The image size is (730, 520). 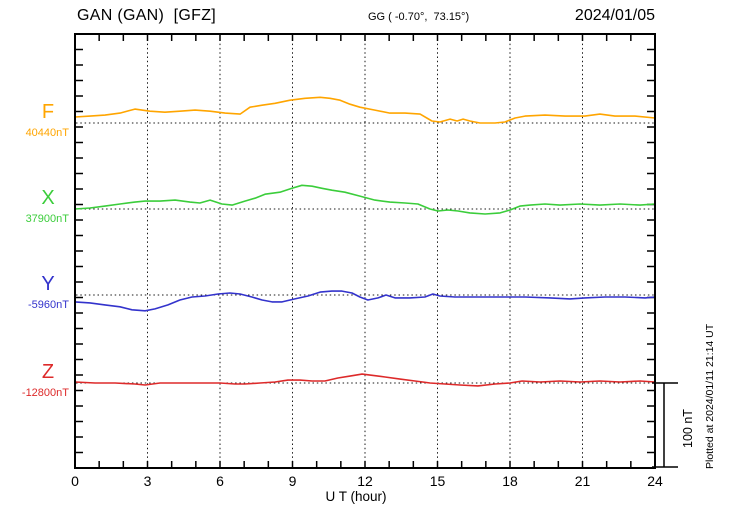 What do you see at coordinates (365, 301) in the screenshot?
I see `trace-Y` at bounding box center [365, 301].